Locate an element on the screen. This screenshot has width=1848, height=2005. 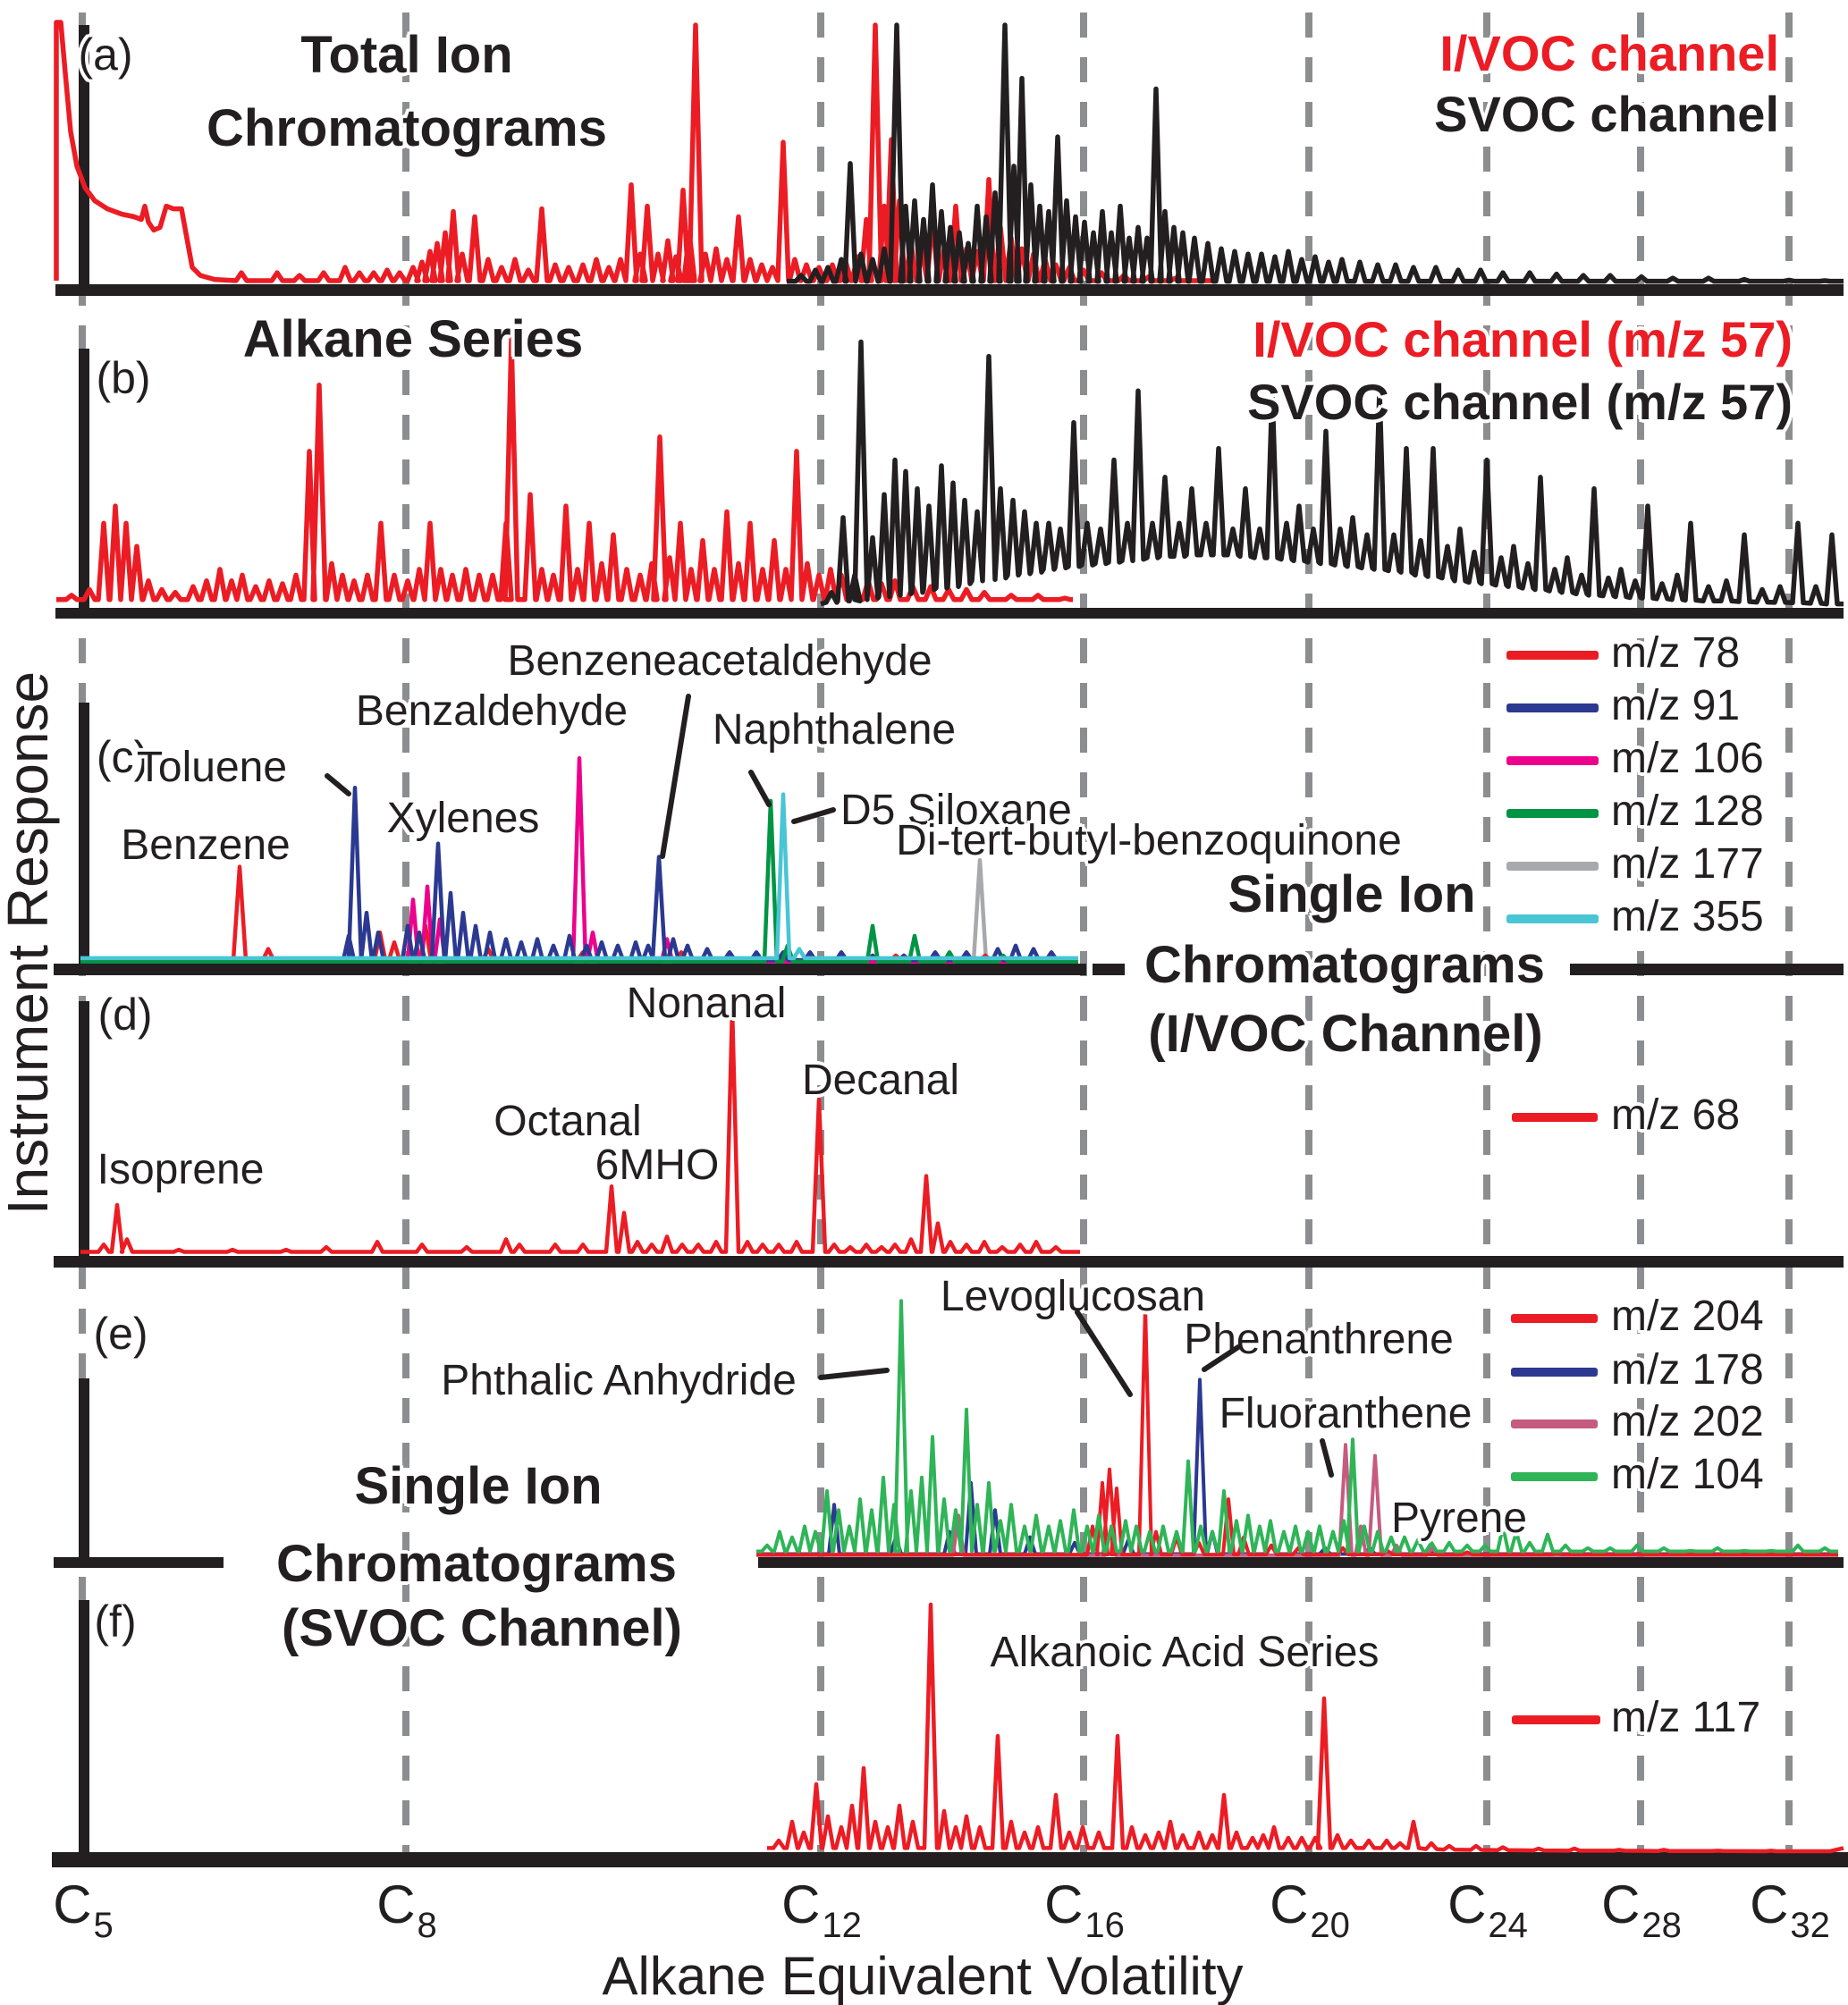
x-tick-c28: C28 is located at coordinates (1641, 1909).